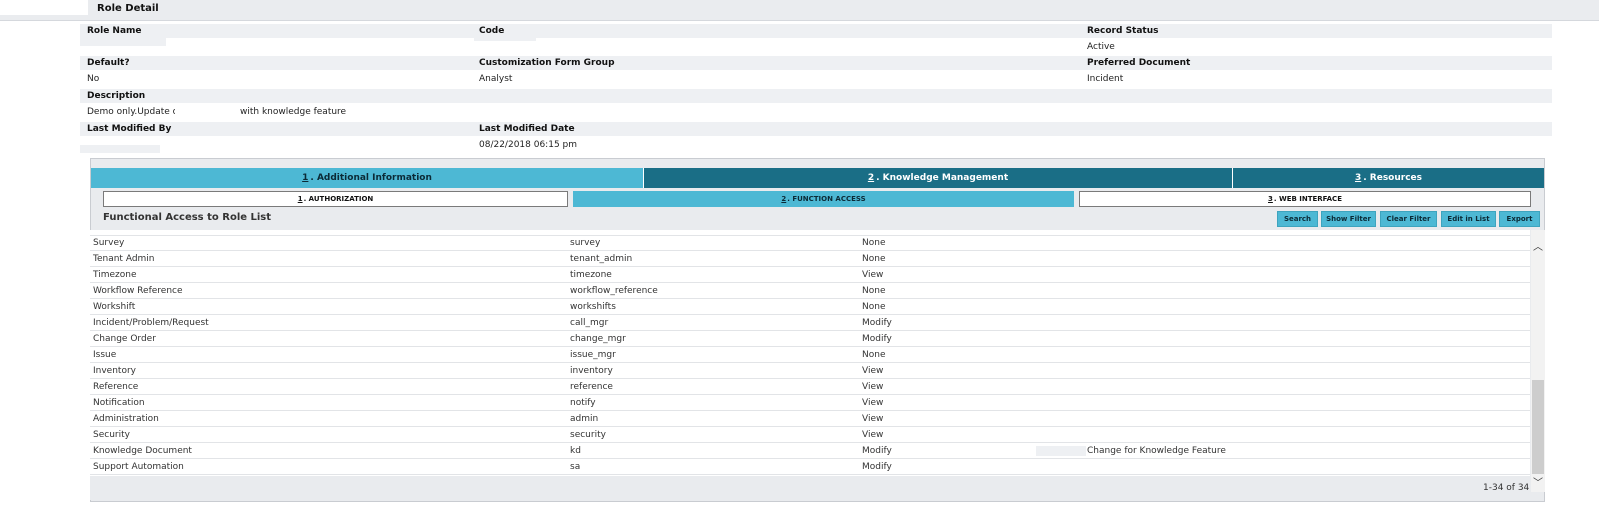 This screenshot has height=524, width=1599. I want to click on table-row: Reference reference View, so click(810, 387).